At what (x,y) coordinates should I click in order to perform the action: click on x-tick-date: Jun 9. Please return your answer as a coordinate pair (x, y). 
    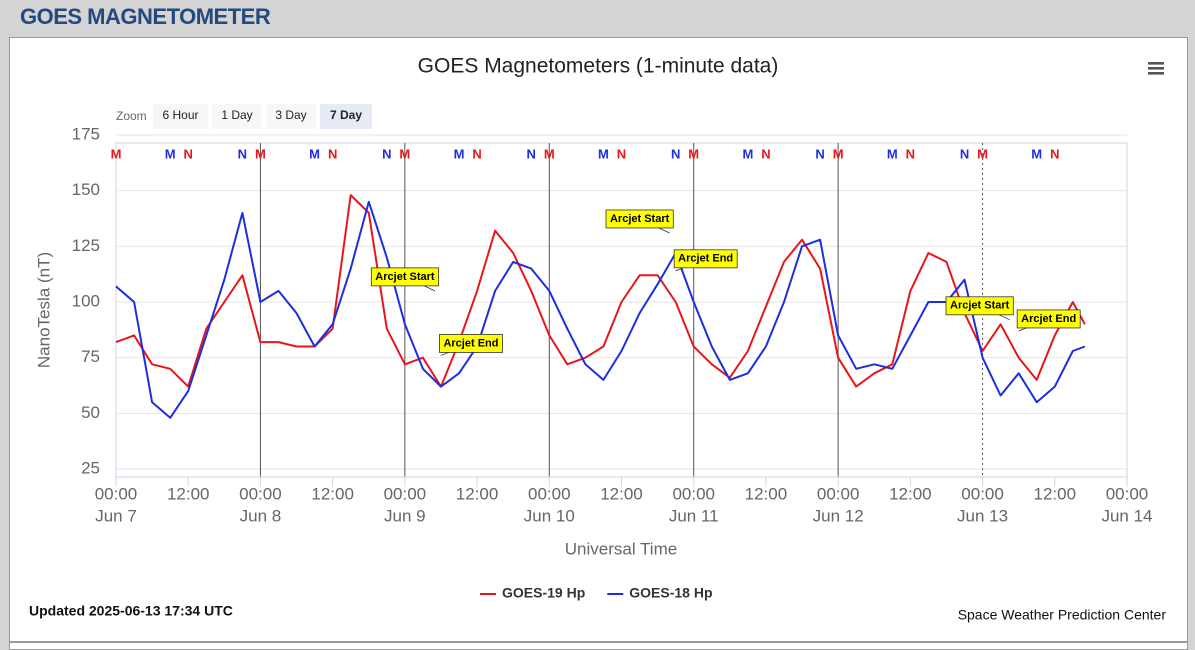
    Looking at the image, I should click on (405, 515).